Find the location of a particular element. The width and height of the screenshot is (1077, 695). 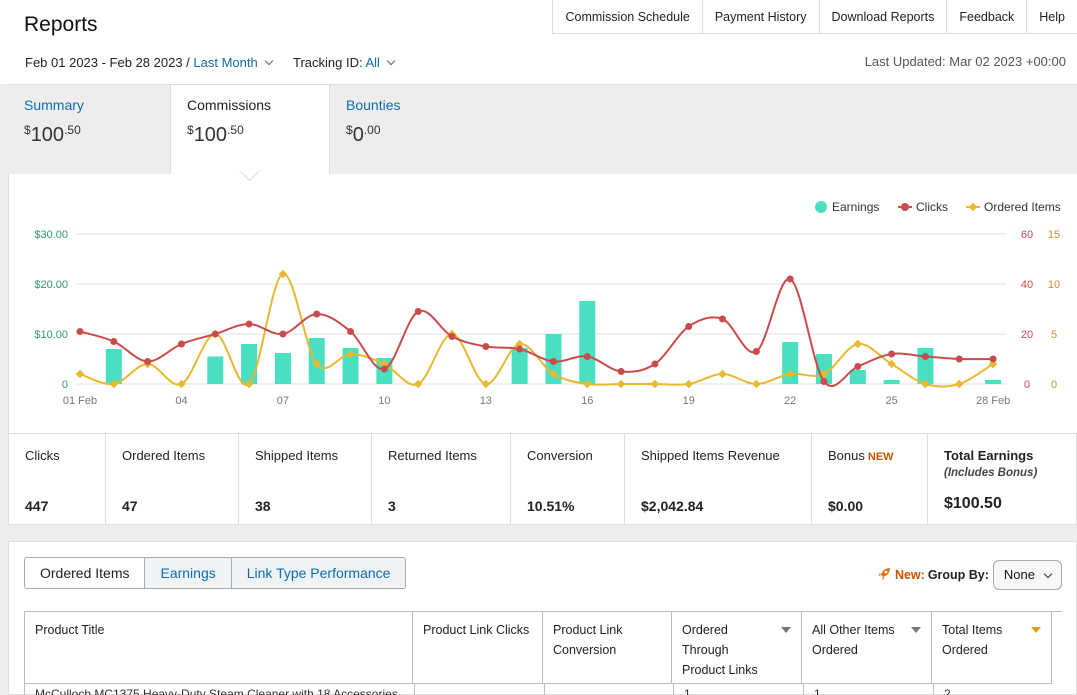

tracking-id-dropdown: Tracking ID: All is located at coordinates (344, 62).